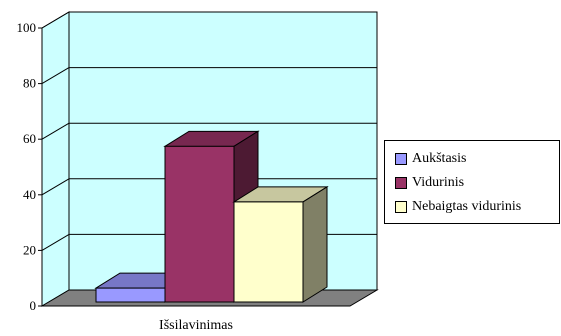  I want to click on y-tick-label: 0, so click(33, 305).